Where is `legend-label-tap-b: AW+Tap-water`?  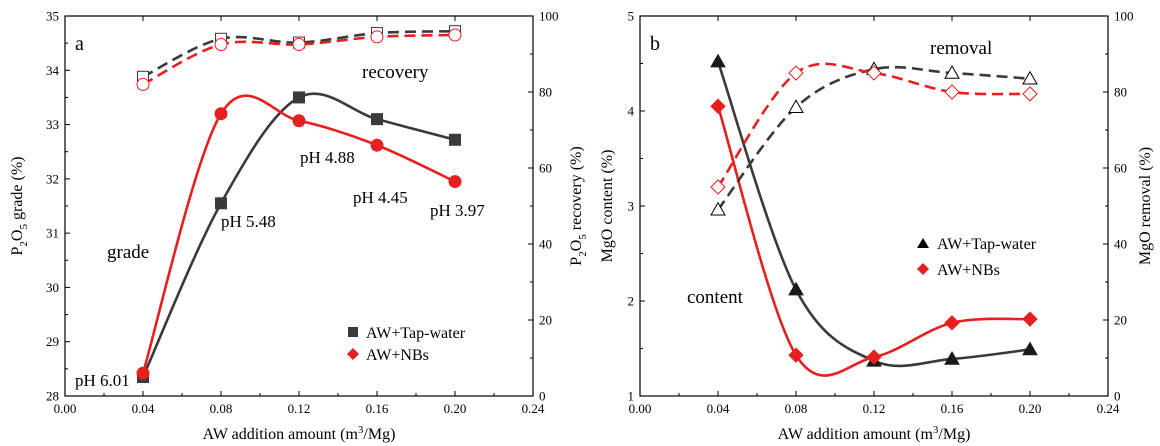
legend-label-tap-b: AW+Tap-water is located at coordinates (987, 244).